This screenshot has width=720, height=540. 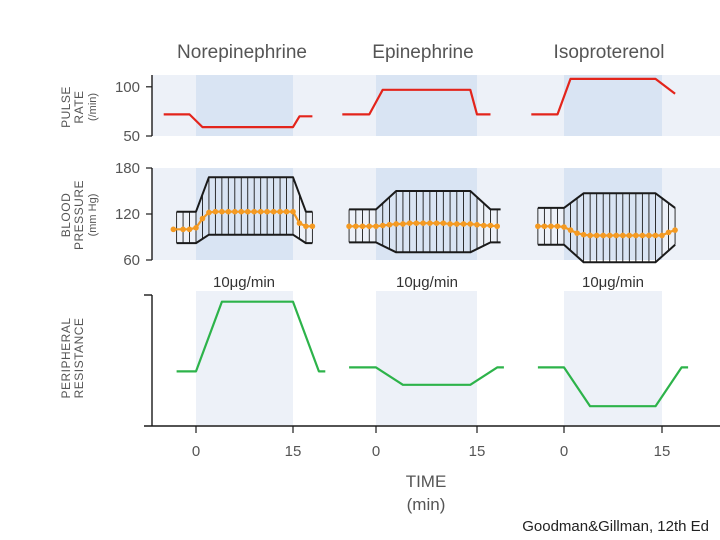 What do you see at coordinates (244, 239) in the screenshot?
I see `bp-diastolic-norepinephrine` at bounding box center [244, 239].